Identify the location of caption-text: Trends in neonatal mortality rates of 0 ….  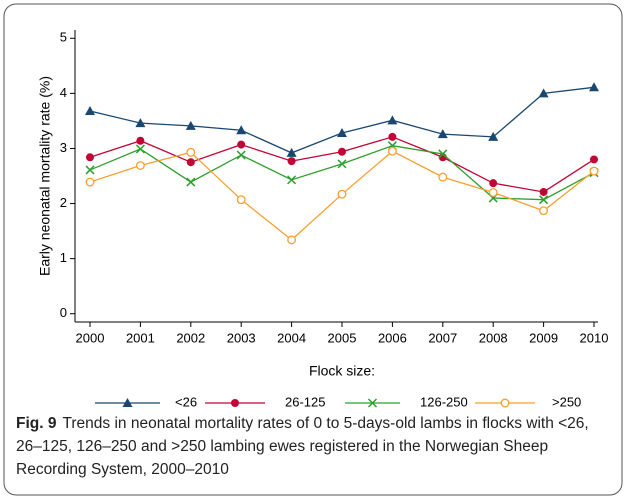
(302, 446).